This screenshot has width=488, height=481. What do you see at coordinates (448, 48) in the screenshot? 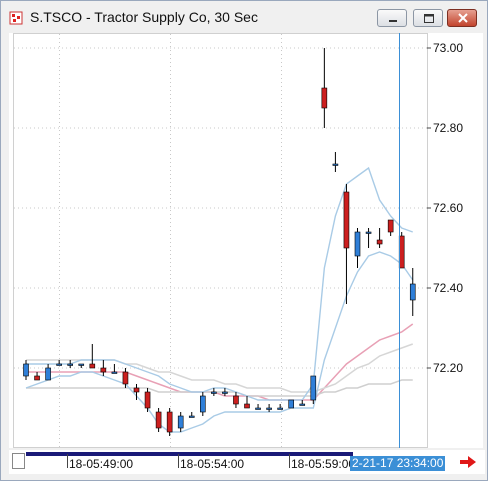
I see `price-label: 73.00` at bounding box center [448, 48].